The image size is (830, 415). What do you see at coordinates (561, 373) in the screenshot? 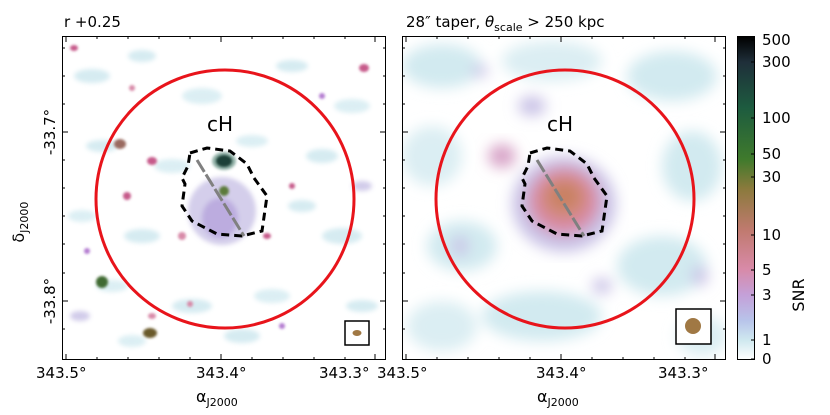
I see `right-xtick-2: 343.4°` at bounding box center [561, 373].